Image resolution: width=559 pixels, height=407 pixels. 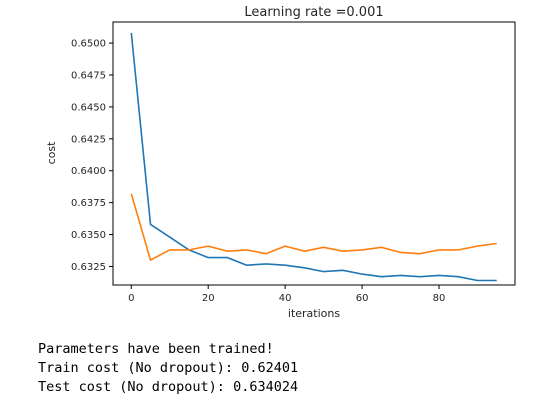 What do you see at coordinates (88, 107) in the screenshot?
I see `y-tick-label: 0.6450` at bounding box center [88, 107].